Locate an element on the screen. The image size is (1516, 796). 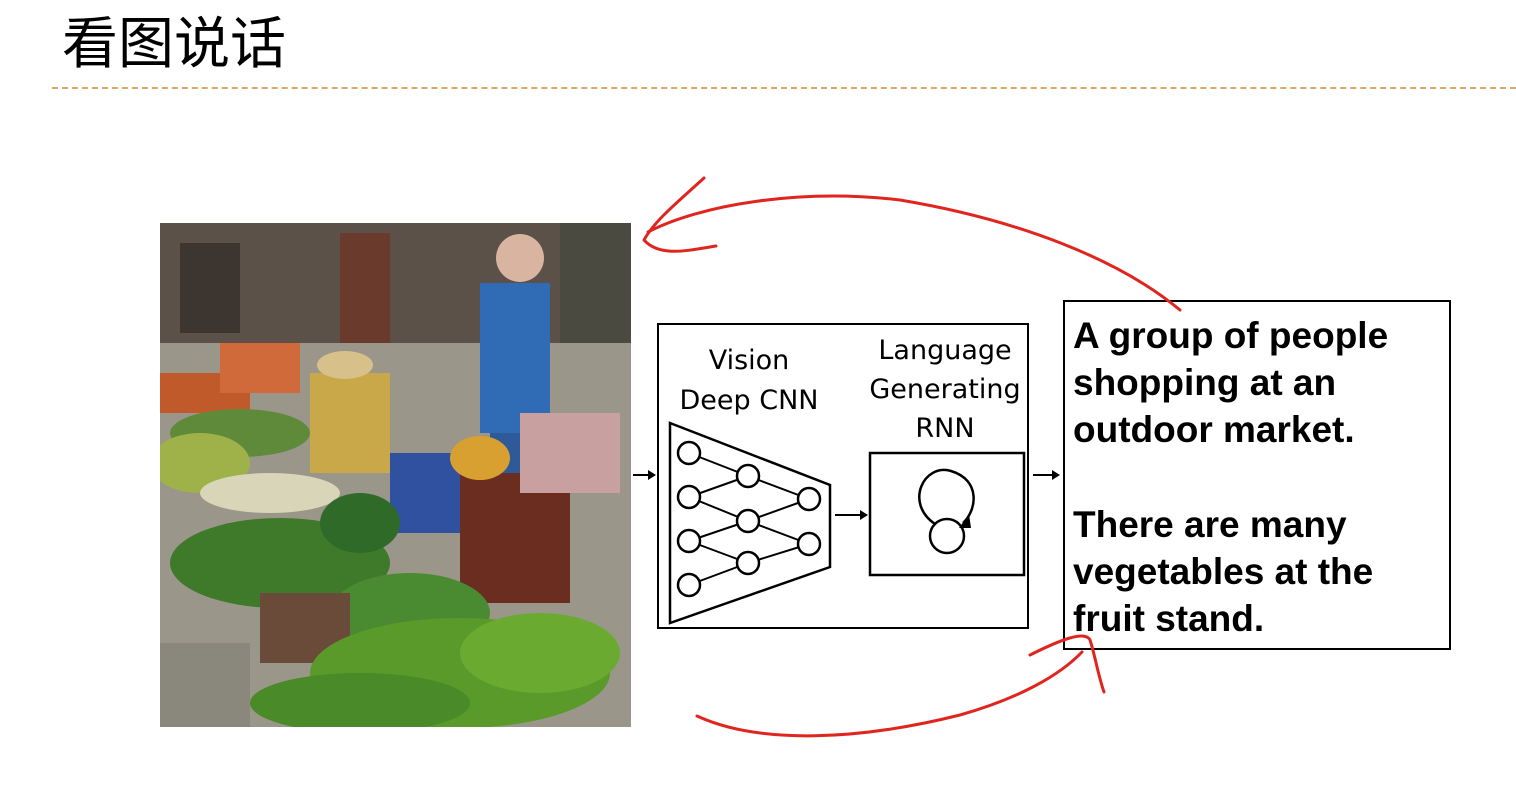
slide-title: 看图说话 is located at coordinates (174, 44).